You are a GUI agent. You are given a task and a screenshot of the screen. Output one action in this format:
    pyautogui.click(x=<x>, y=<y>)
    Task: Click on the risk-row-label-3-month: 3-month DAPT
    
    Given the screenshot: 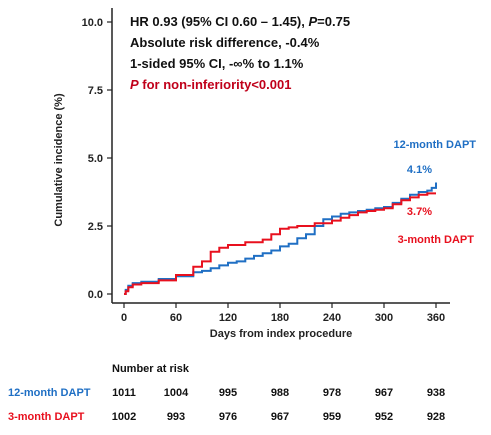 What is the action you would take?
    pyautogui.click(x=46, y=417)
    